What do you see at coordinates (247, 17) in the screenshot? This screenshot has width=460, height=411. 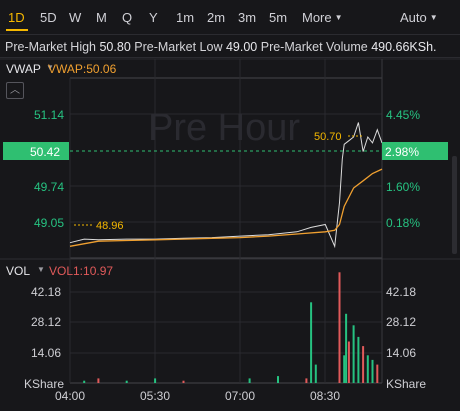 I see `tab-3m: 3m` at bounding box center [247, 17].